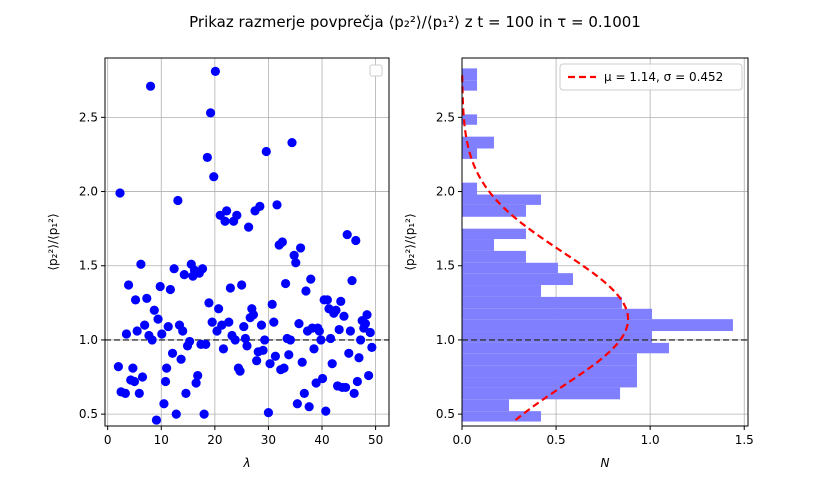  Describe the element at coordinates (445, 117) in the screenshot. I see `hist-ytick-label-4: 2.5` at that location.